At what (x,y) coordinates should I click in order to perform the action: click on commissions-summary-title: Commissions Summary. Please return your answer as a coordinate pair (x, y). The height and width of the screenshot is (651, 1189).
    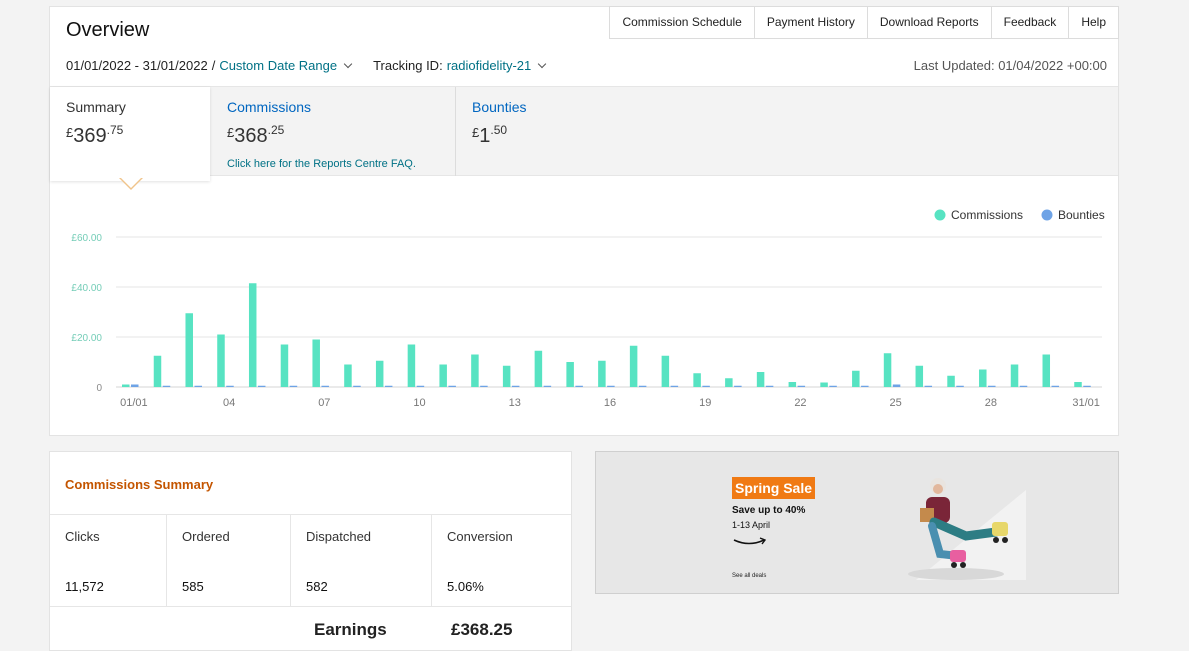
    Looking at the image, I should click on (139, 484).